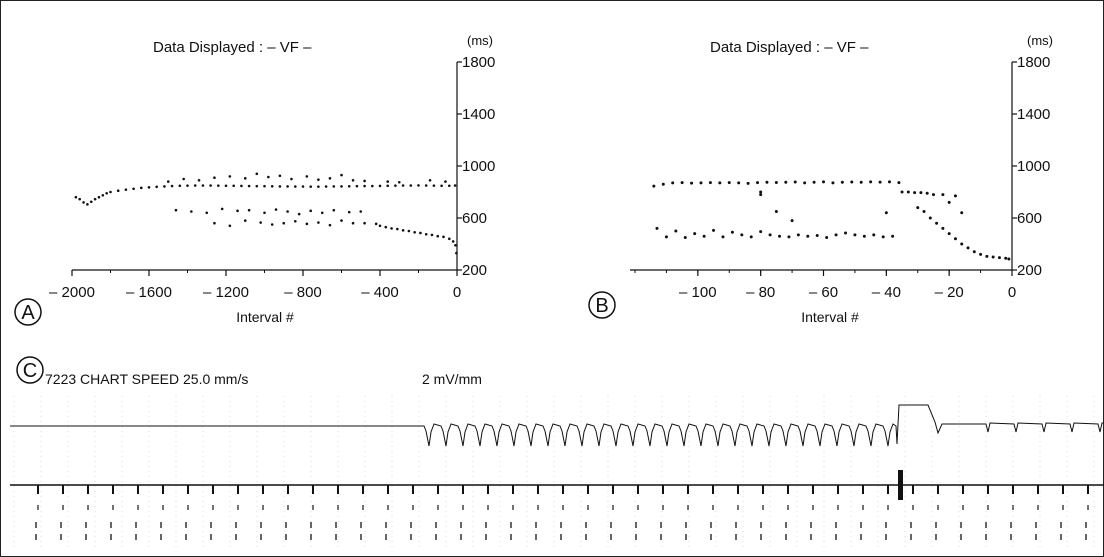 Image resolution: width=1104 pixels, height=557 pixels. What do you see at coordinates (232, 47) in the screenshot?
I see `panel-a-title: Data Displayed : – VF –` at bounding box center [232, 47].